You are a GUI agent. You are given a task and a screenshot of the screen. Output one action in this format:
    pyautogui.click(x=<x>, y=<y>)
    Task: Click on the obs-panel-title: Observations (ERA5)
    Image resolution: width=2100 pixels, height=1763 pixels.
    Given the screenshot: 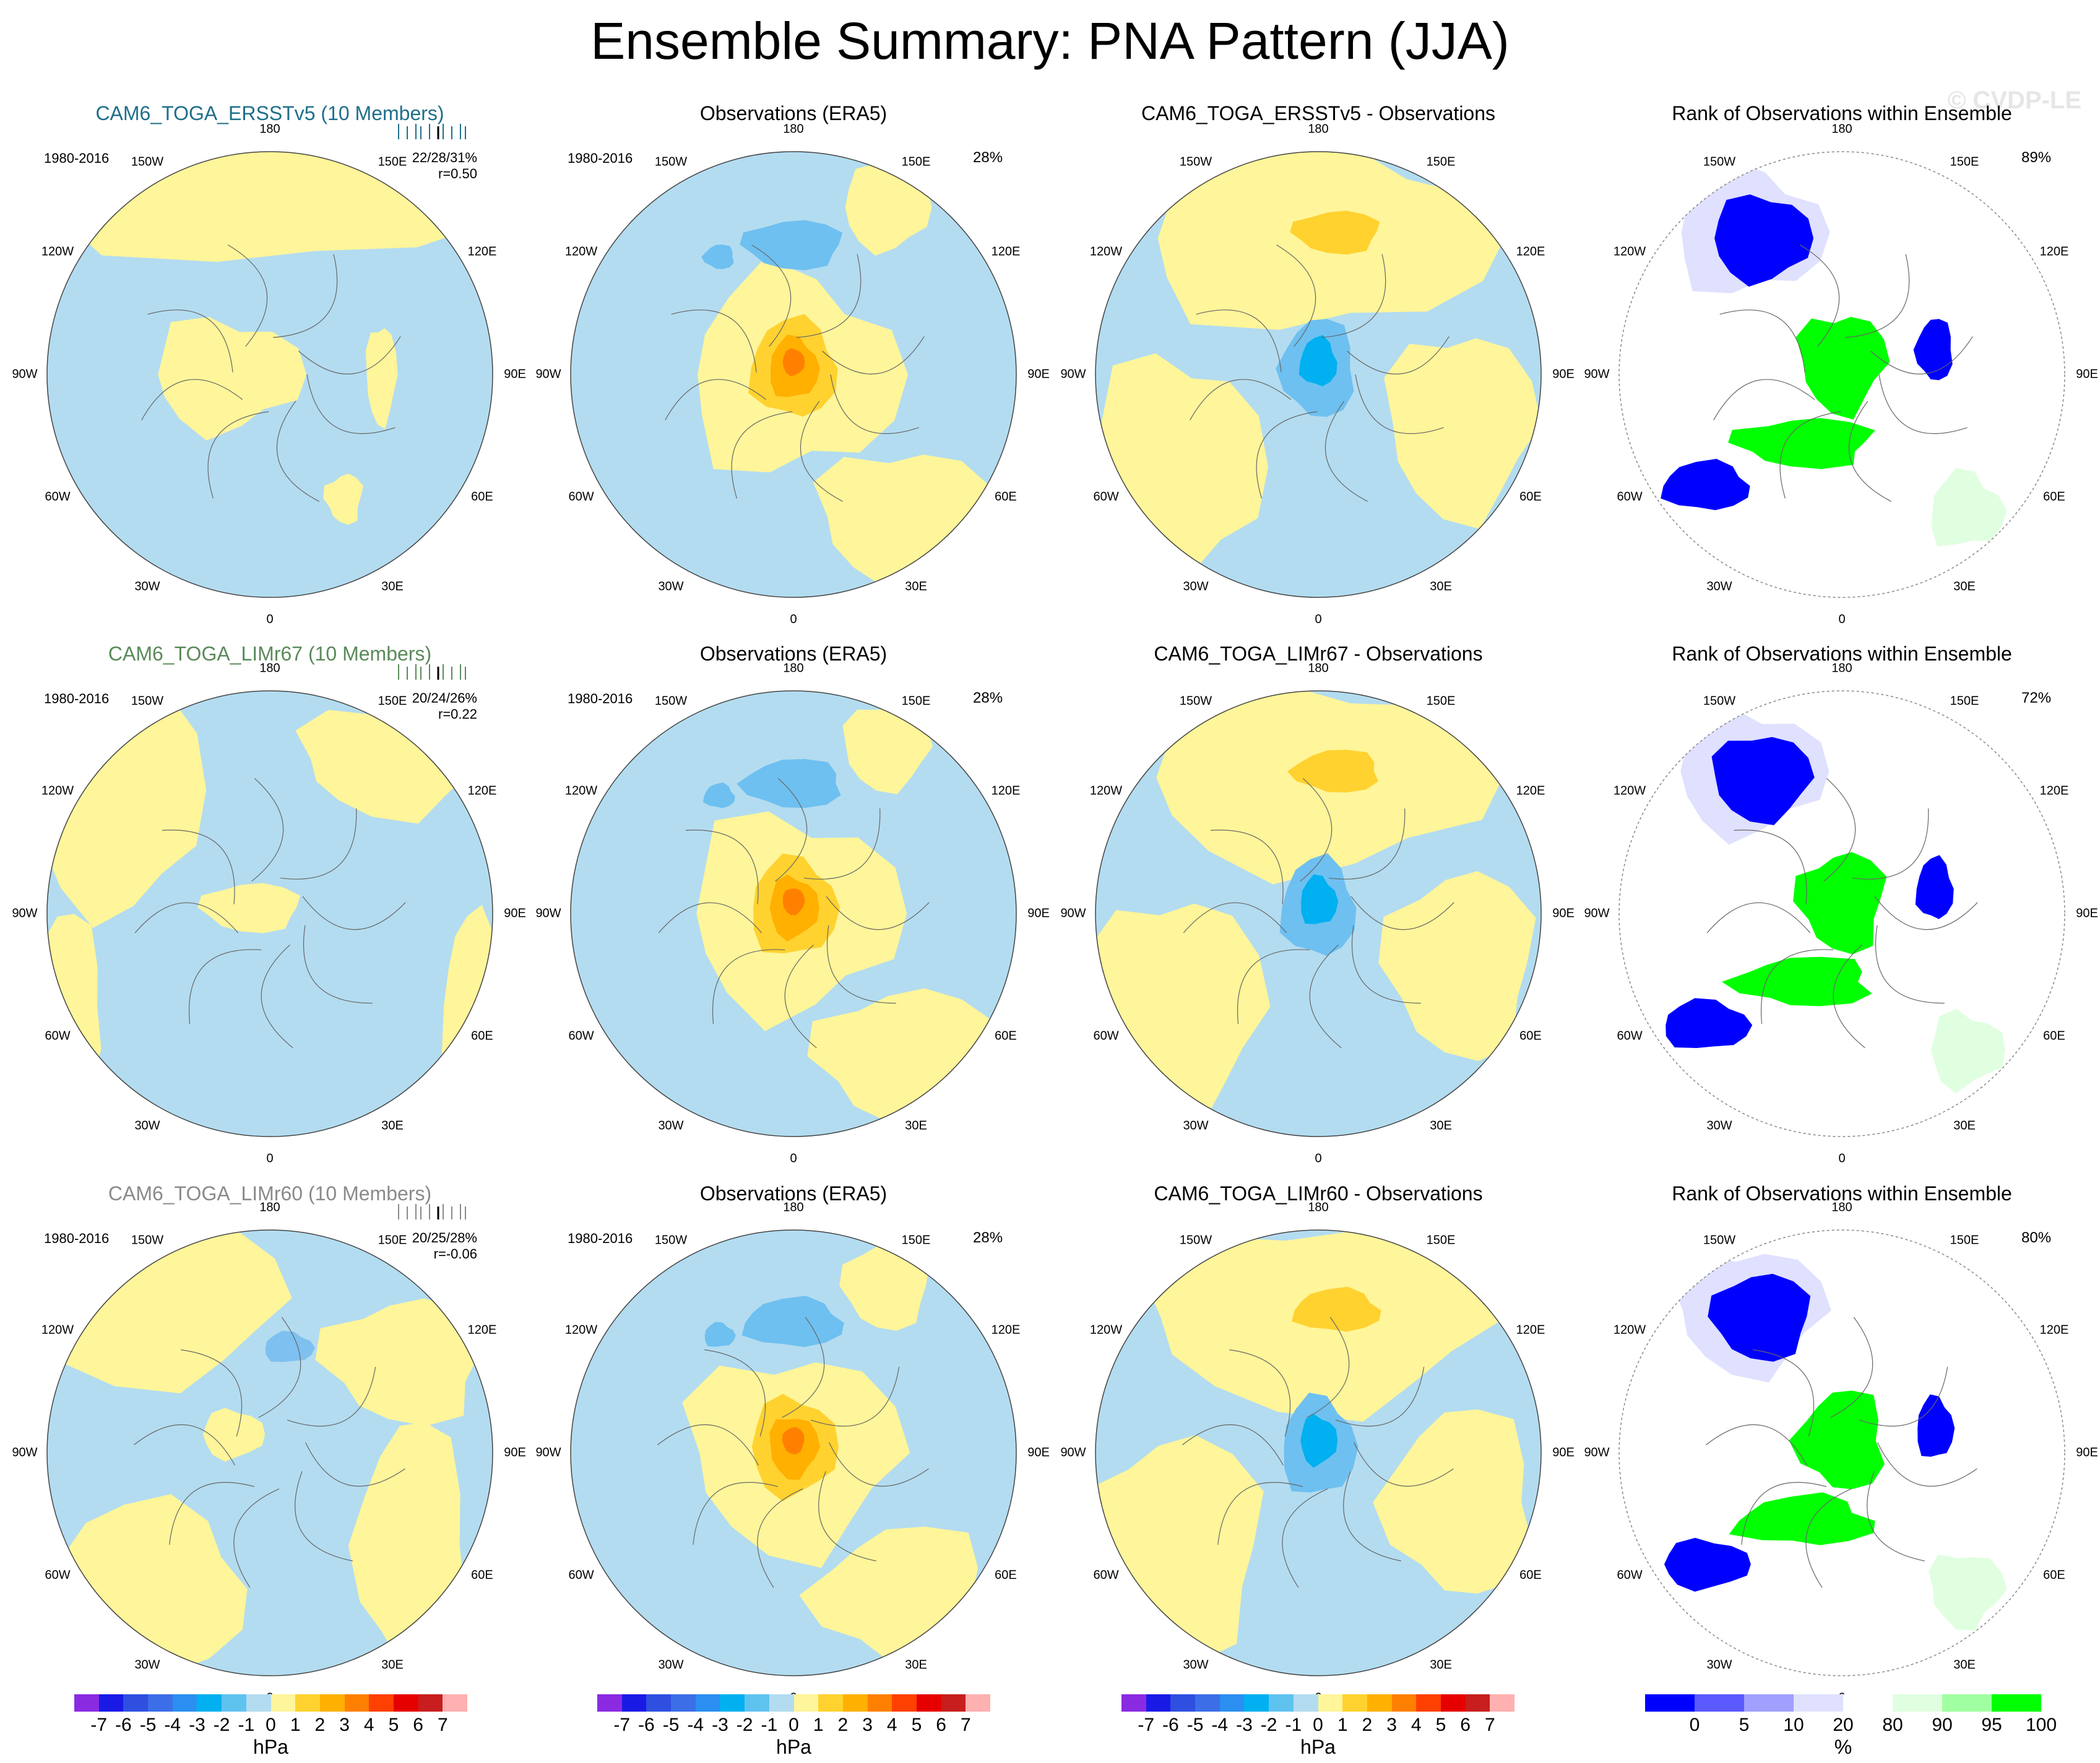 What is the action you would take?
    pyautogui.click(x=793, y=113)
    